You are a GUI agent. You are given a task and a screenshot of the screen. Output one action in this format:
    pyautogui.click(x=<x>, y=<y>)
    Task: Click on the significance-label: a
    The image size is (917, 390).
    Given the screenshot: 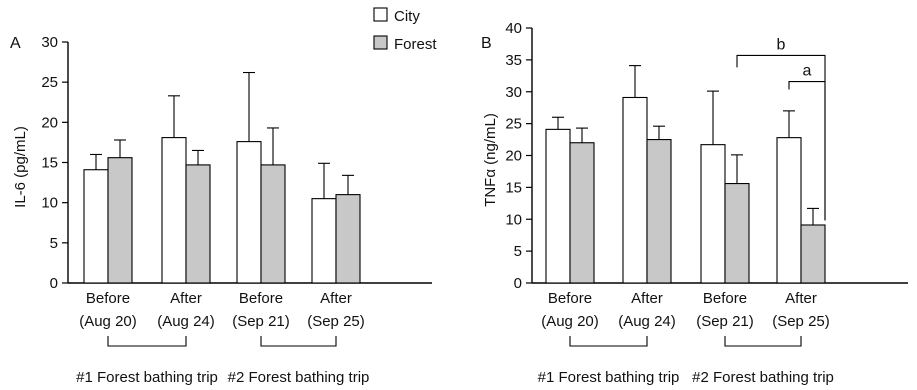 What is the action you would take?
    pyautogui.click(x=807, y=71)
    